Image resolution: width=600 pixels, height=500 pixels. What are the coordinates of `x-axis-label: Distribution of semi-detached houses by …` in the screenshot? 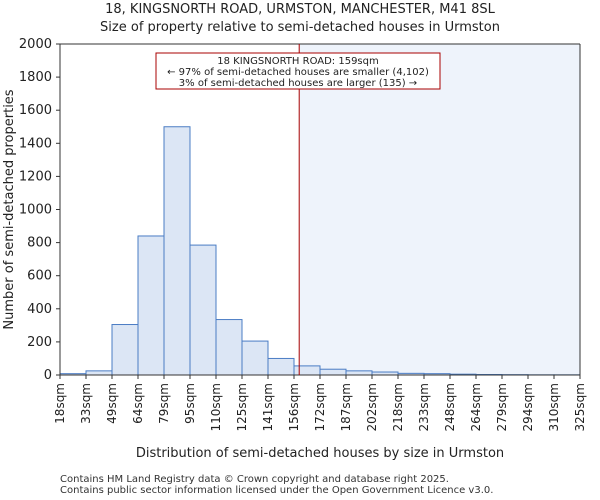 It's located at (320, 453).